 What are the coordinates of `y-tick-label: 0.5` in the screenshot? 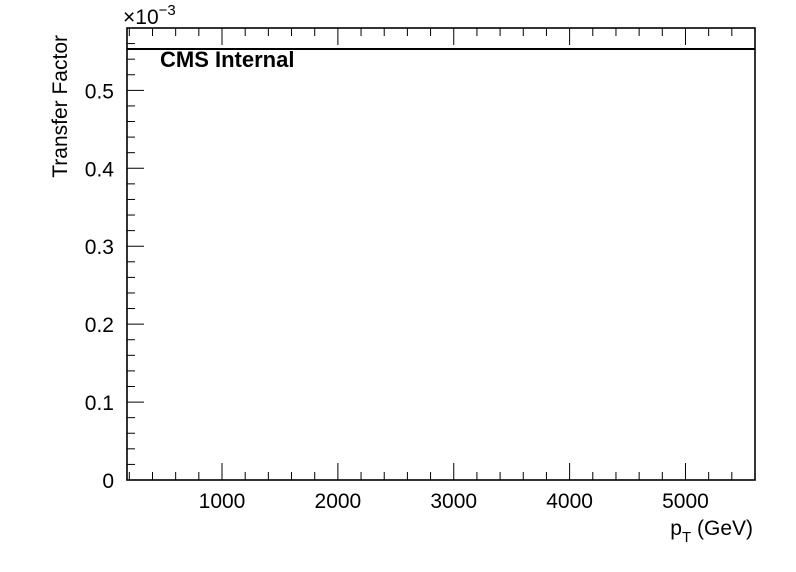 It's located at (99, 91).